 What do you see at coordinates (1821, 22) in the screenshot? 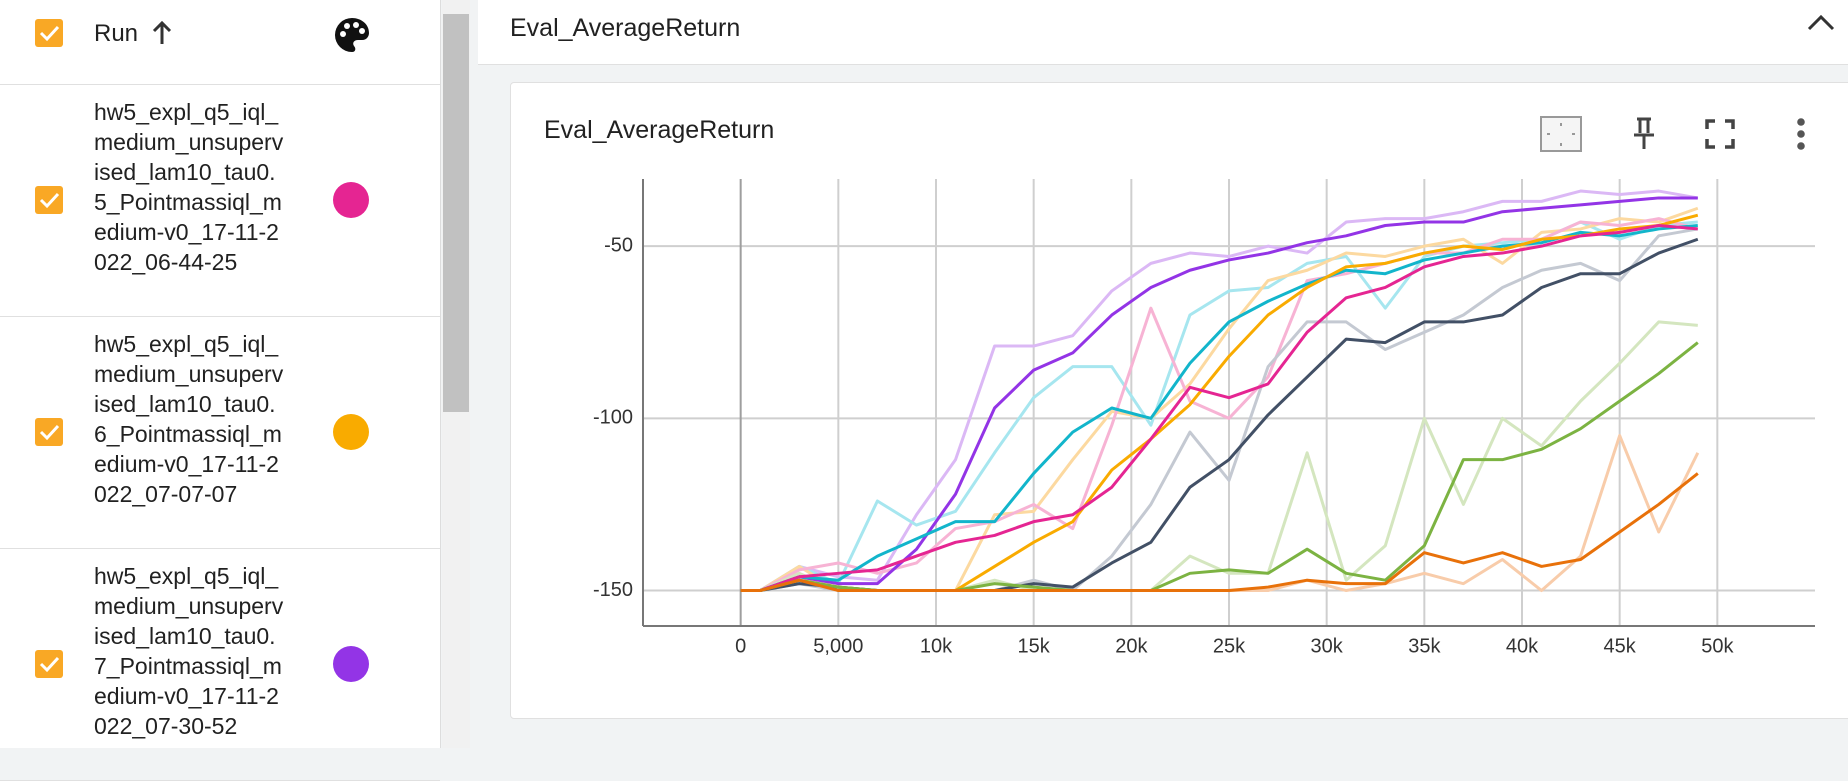
I see `collapse-button` at bounding box center [1821, 22].